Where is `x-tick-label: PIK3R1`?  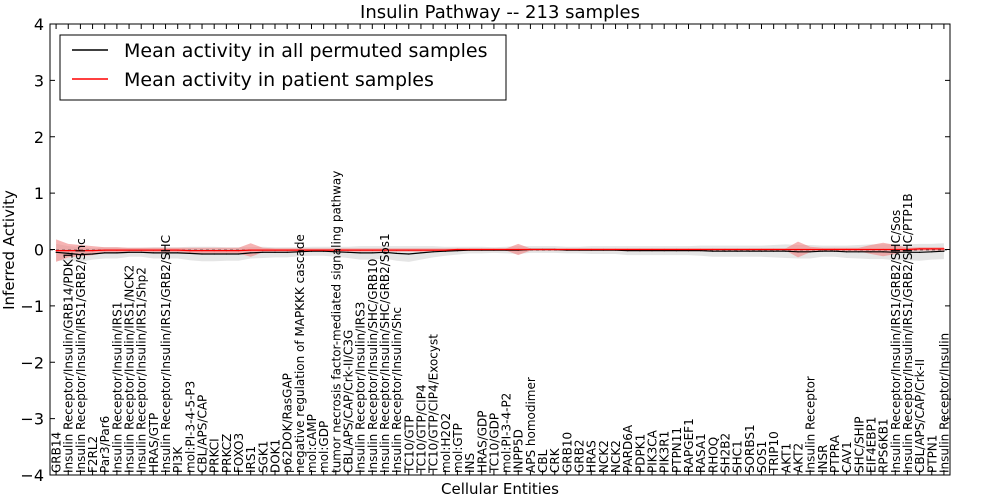 x-tick-label: PIK3R1 is located at coordinates (665, 452).